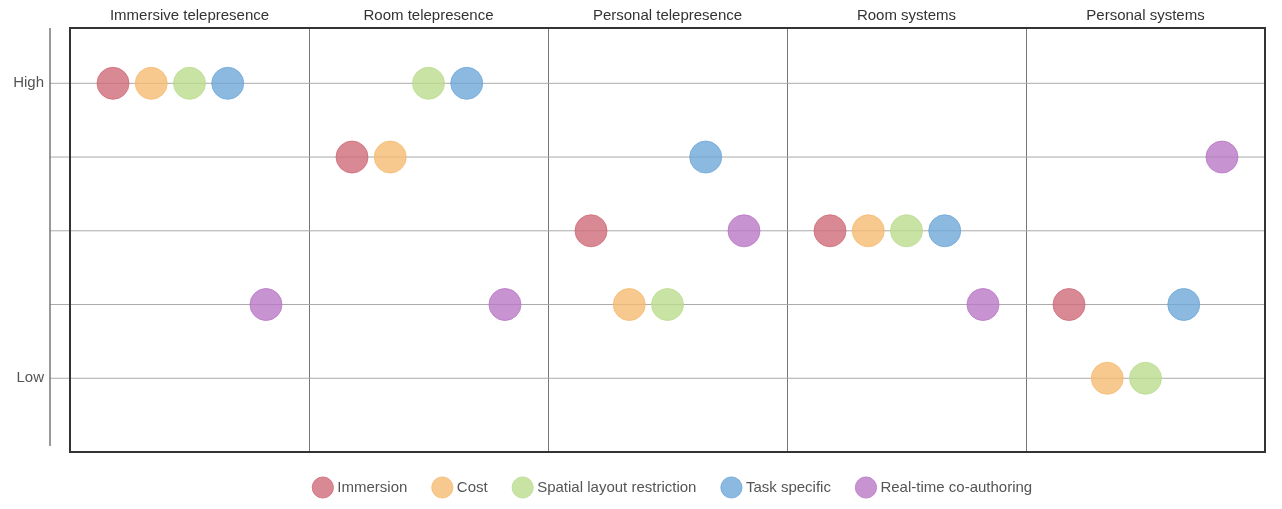 The height and width of the screenshot is (509, 1282). What do you see at coordinates (906, 15) in the screenshot?
I see `x-tick-label: Room systems` at bounding box center [906, 15].